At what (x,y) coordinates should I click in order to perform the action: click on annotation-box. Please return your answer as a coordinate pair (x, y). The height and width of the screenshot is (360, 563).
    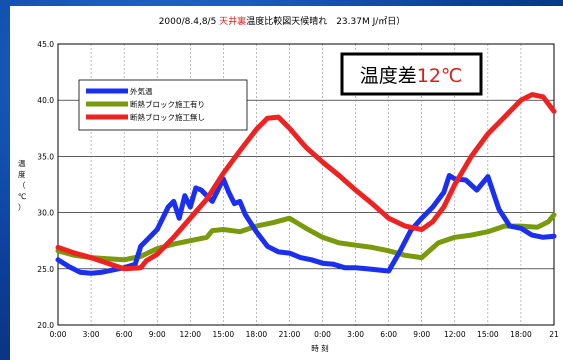
    Looking at the image, I should click on (411, 74).